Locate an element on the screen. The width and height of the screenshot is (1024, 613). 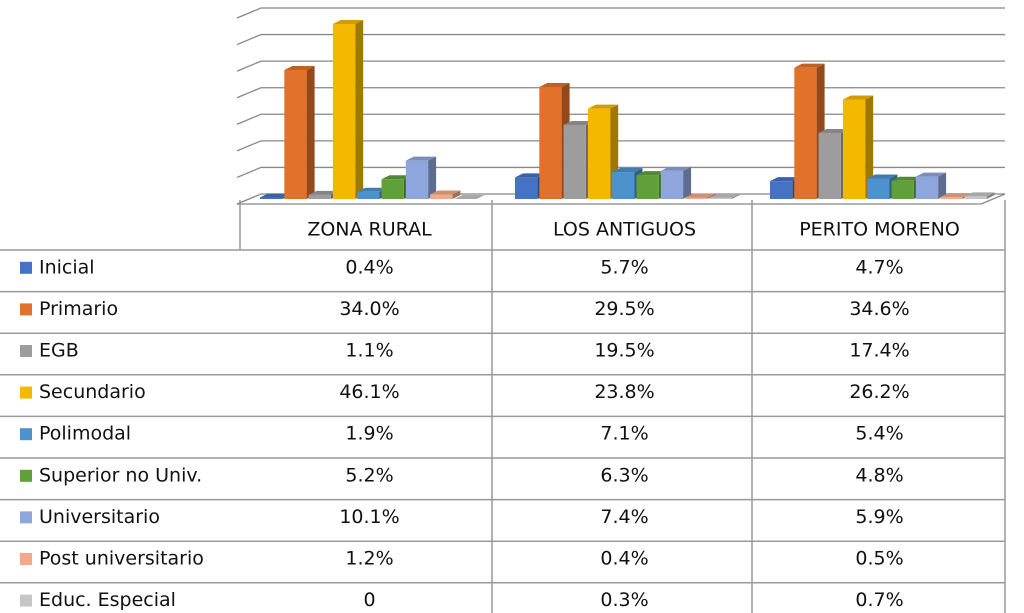
cell-value: 6.3% is located at coordinates (624, 475).